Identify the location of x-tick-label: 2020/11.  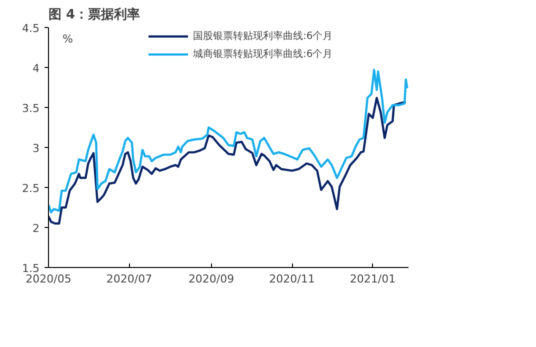
(292, 279).